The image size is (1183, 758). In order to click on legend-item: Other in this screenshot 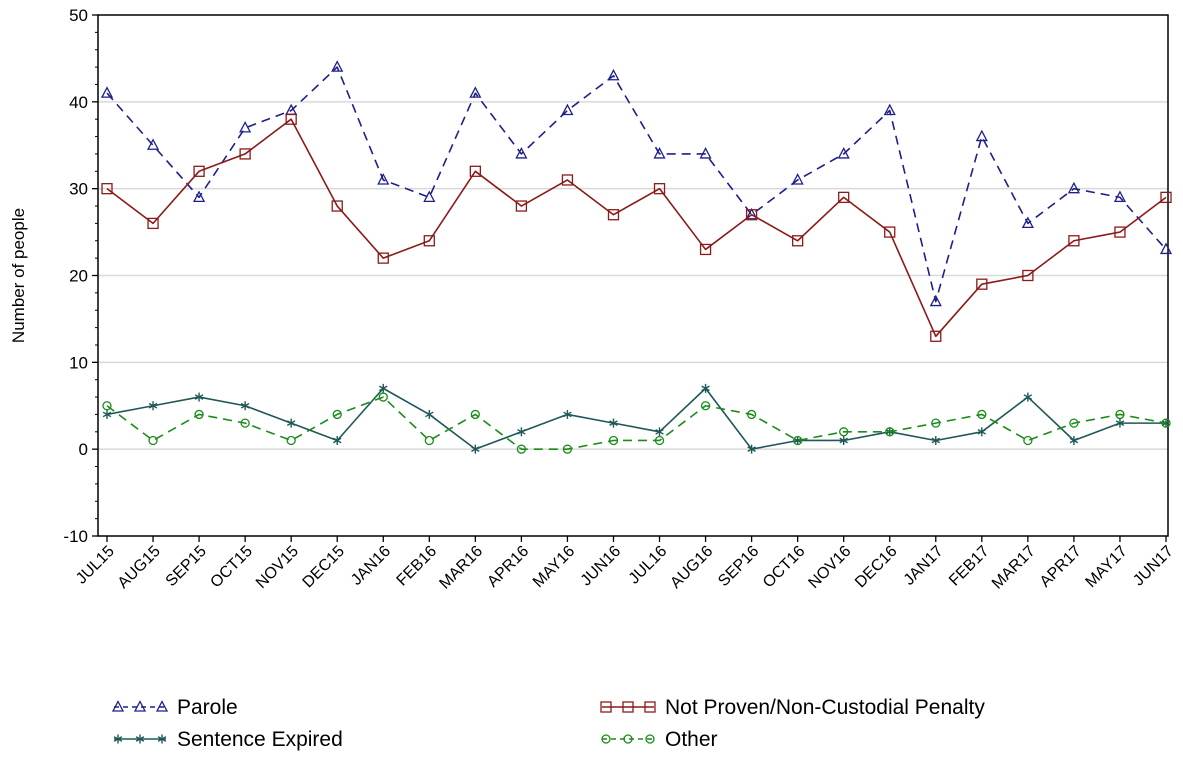, I will do `click(659, 739)`.